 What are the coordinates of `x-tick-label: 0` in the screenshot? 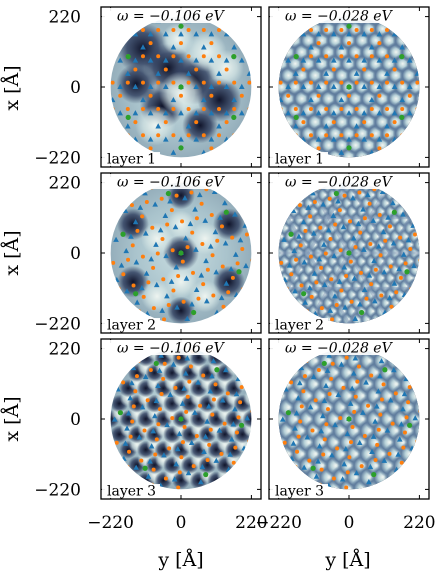 It's located at (181, 523).